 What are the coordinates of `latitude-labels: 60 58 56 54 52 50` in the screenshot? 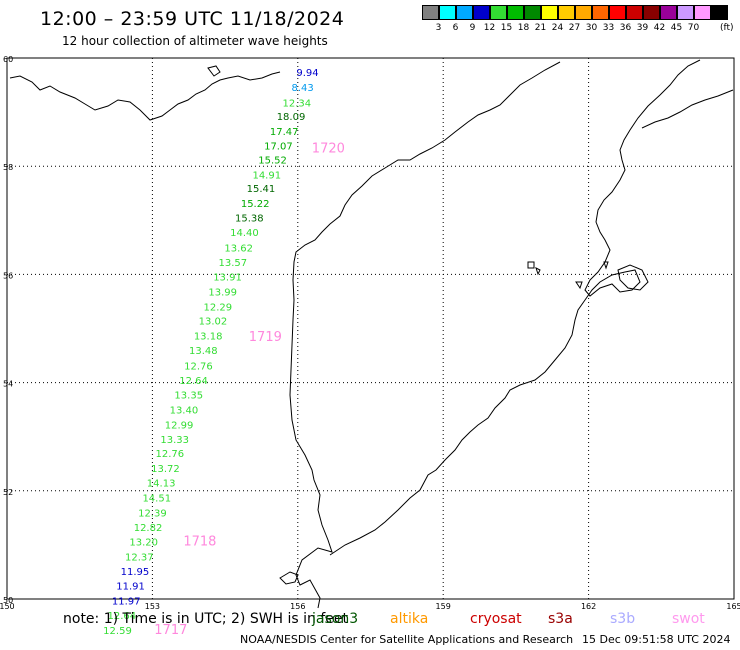 It's located at (8, 330).